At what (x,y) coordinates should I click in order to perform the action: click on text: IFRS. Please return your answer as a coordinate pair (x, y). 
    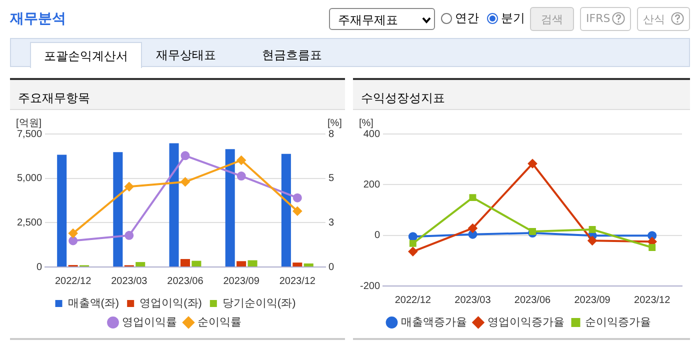
    Looking at the image, I should click on (605, 19).